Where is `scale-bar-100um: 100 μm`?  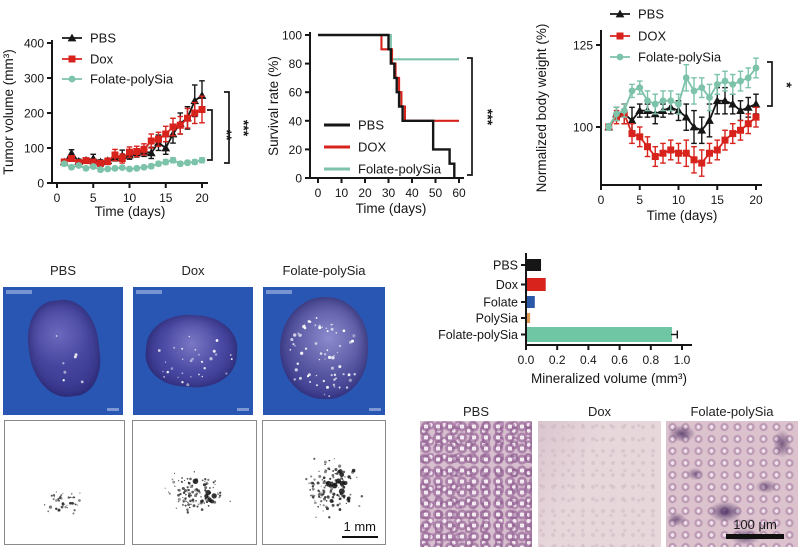
scale-bar-100um: 100 μm is located at coordinates (755, 528).